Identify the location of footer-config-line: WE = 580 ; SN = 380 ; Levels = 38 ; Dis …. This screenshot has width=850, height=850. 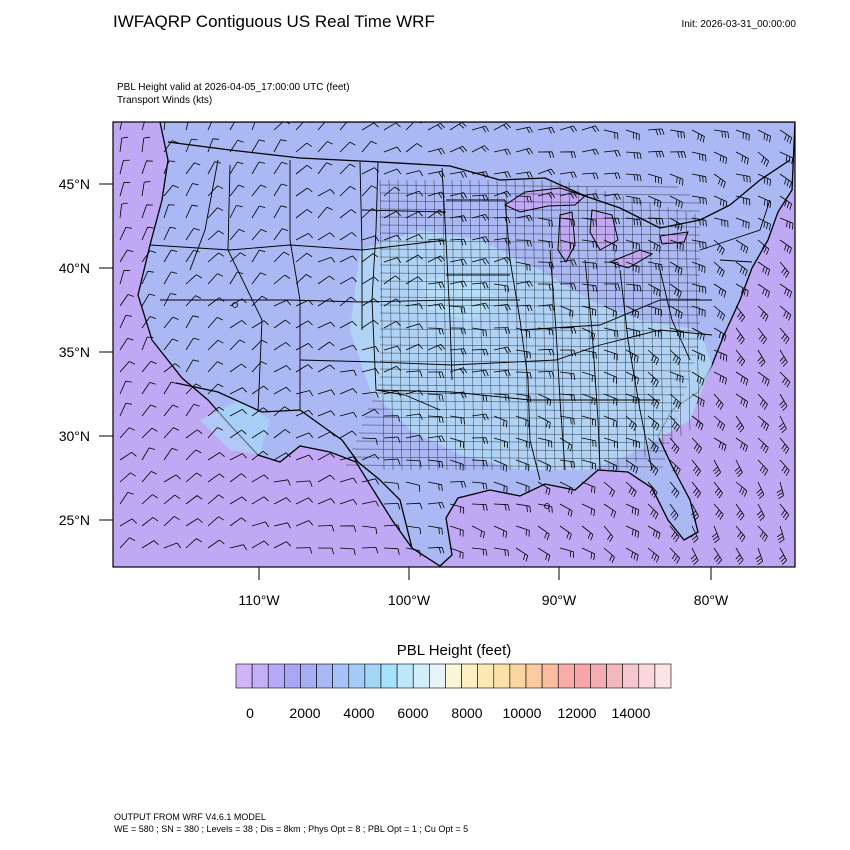
(291, 829).